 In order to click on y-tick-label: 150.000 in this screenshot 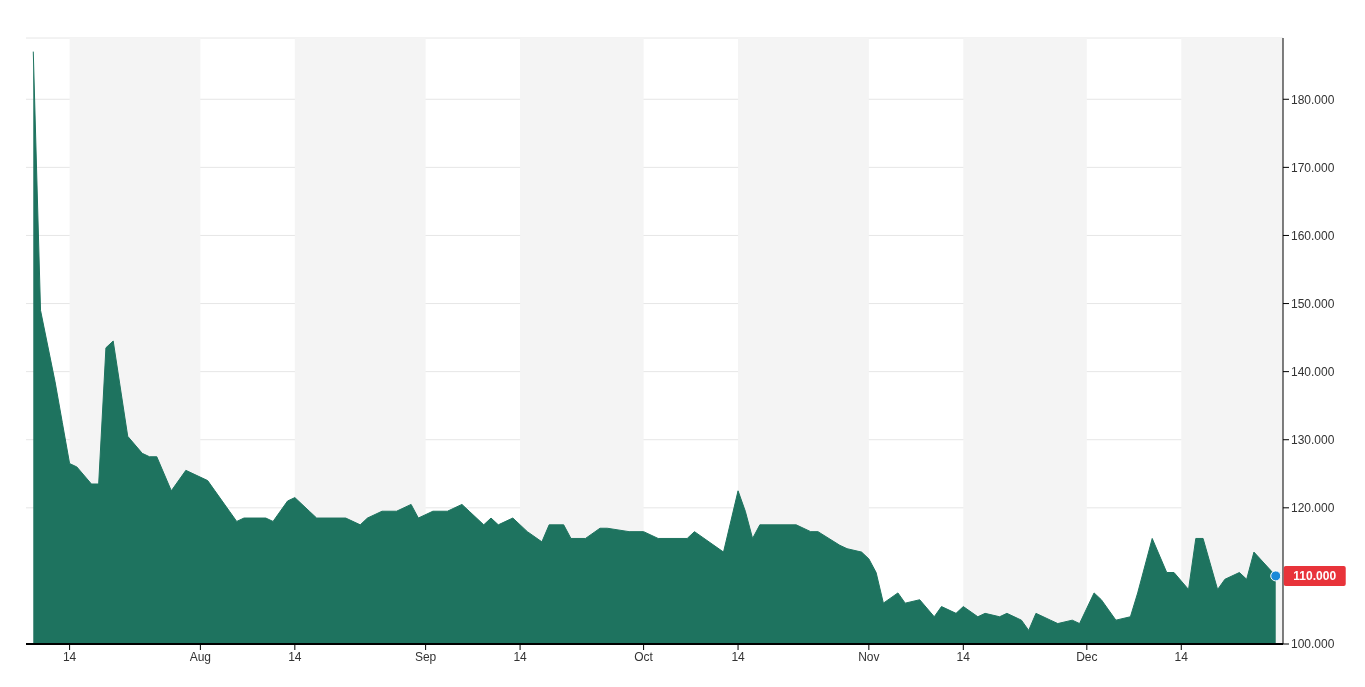, I will do `click(1313, 303)`.